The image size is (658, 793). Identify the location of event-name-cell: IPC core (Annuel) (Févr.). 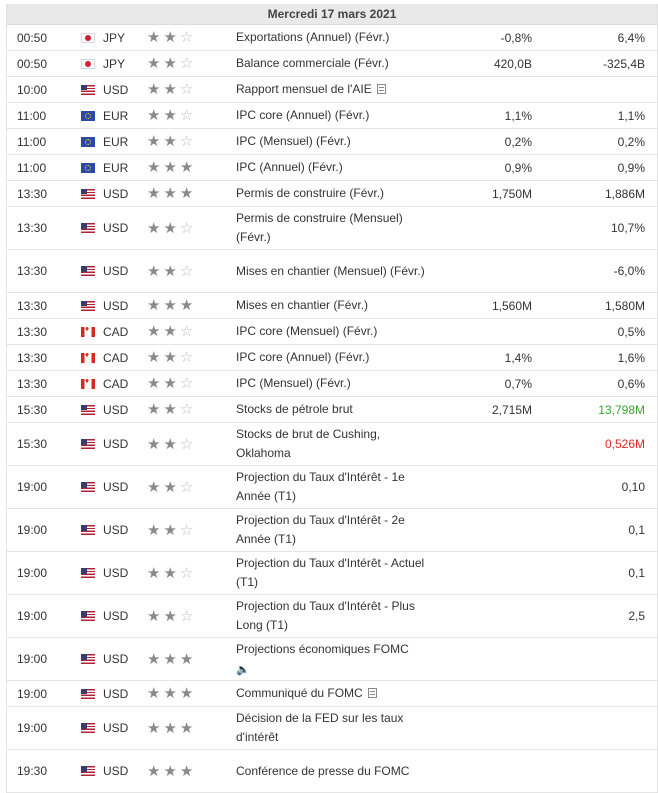
(336, 115).